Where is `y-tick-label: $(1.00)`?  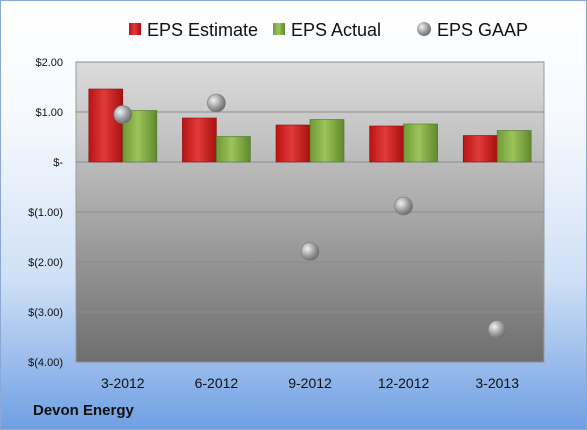
y-tick-label: $(1.00) is located at coordinates (45, 213).